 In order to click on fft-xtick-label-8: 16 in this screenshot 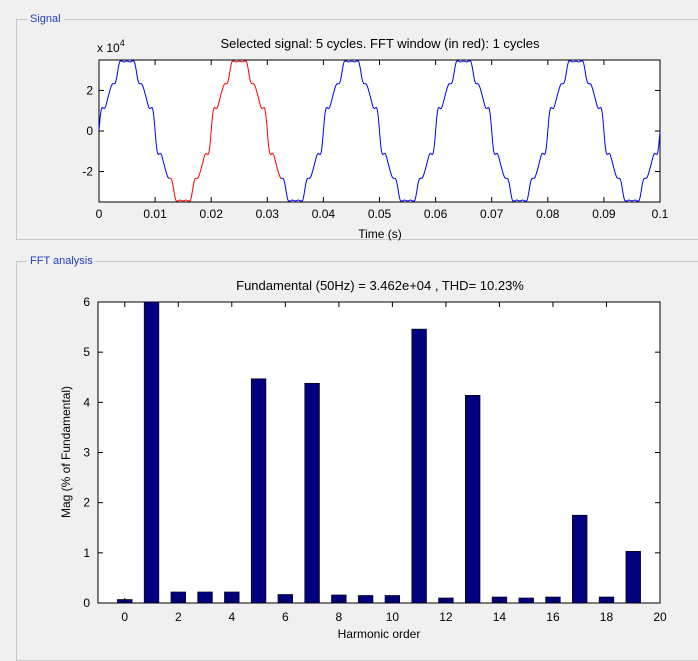, I will do `click(553, 617)`.